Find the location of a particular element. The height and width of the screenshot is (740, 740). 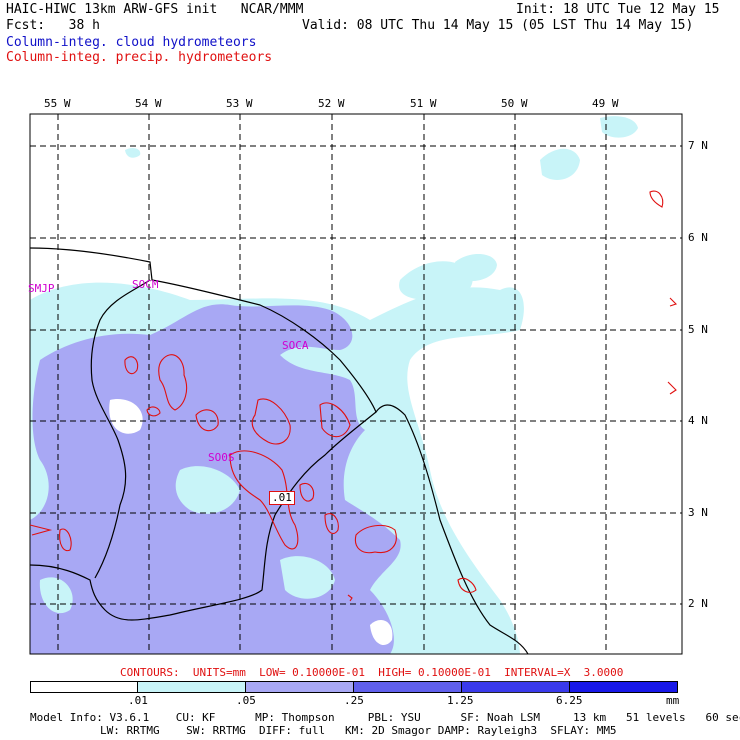

colorbar-tick-2: .25 is located at coordinates (354, 700).